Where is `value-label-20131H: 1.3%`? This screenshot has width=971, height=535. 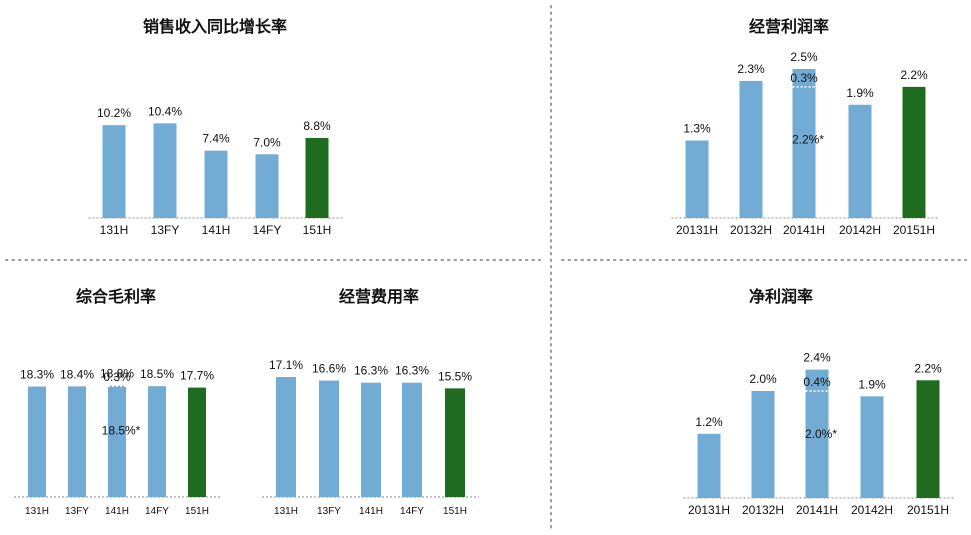
value-label-20131H: 1.3% is located at coordinates (697, 129).